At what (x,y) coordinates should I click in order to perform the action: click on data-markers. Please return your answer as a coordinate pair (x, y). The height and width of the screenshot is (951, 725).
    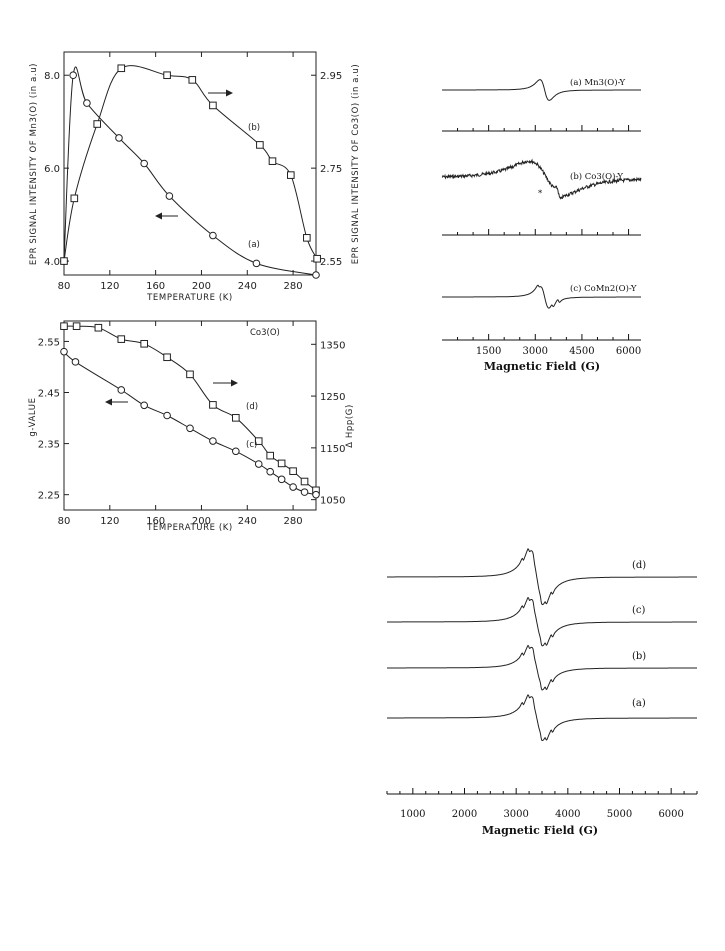
    Looking at the image, I should click on (190, 171).